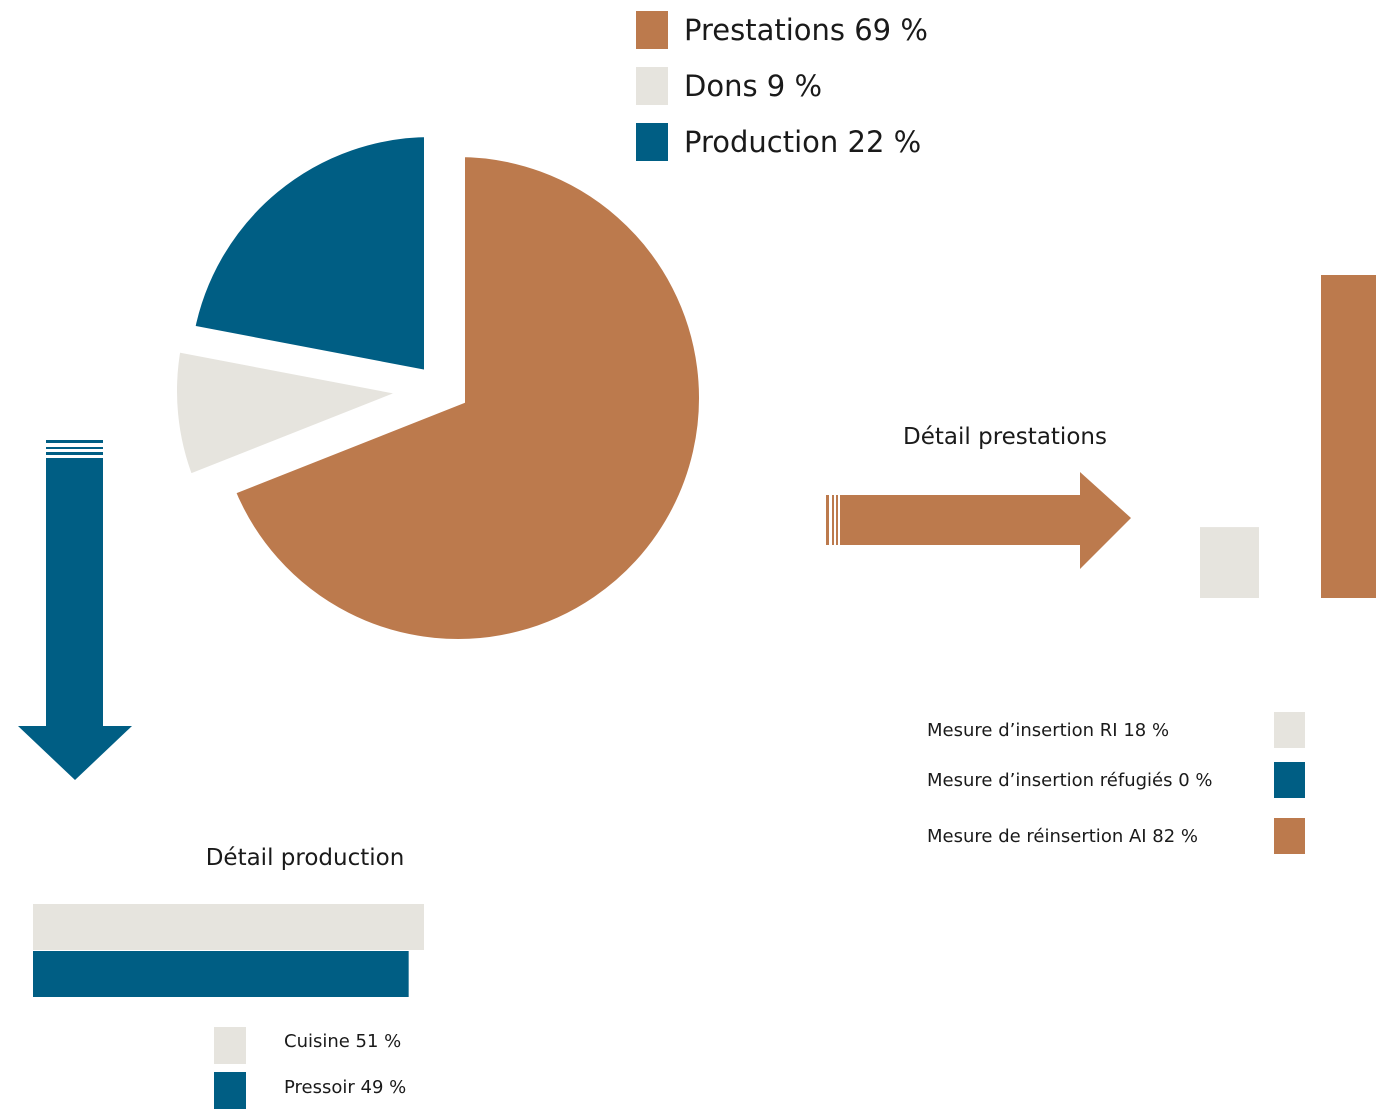 The width and height of the screenshot is (1376, 1114). I want to click on legend-label-refugies: Mesure d’insertion réfugiés 0 %, so click(1070, 780).